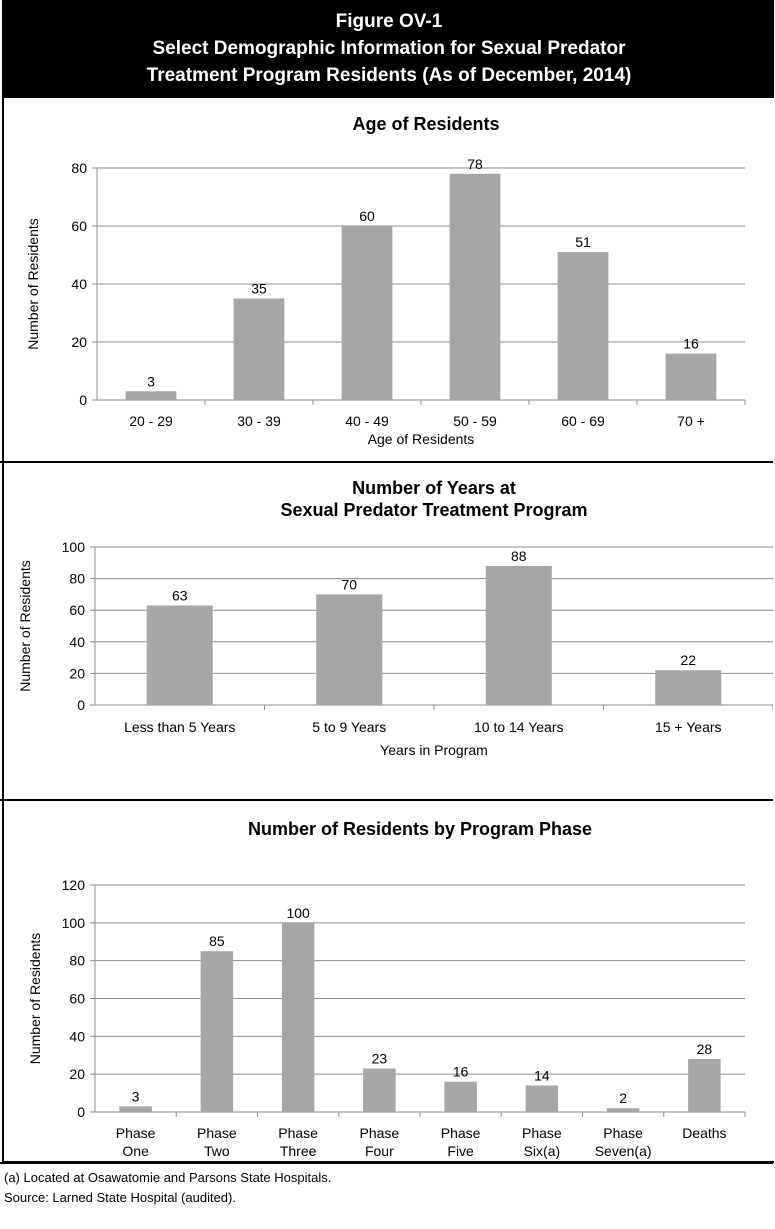 The width and height of the screenshot is (775, 1229). I want to click on chart-title: Number of Years at, so click(434, 488).